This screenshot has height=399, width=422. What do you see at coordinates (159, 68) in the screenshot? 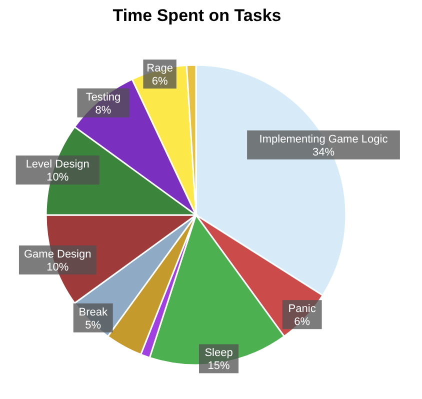
I see `slice-label: Rage` at bounding box center [159, 68].